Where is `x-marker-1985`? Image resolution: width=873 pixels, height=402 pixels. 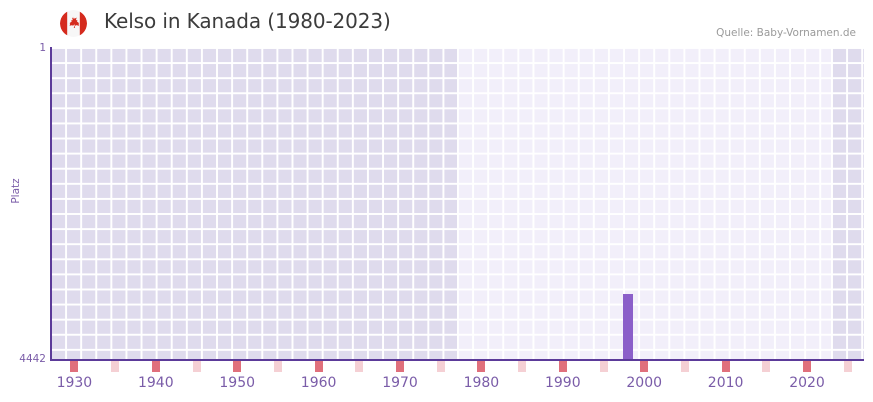
x-marker-1985 is located at coordinates (522, 366).